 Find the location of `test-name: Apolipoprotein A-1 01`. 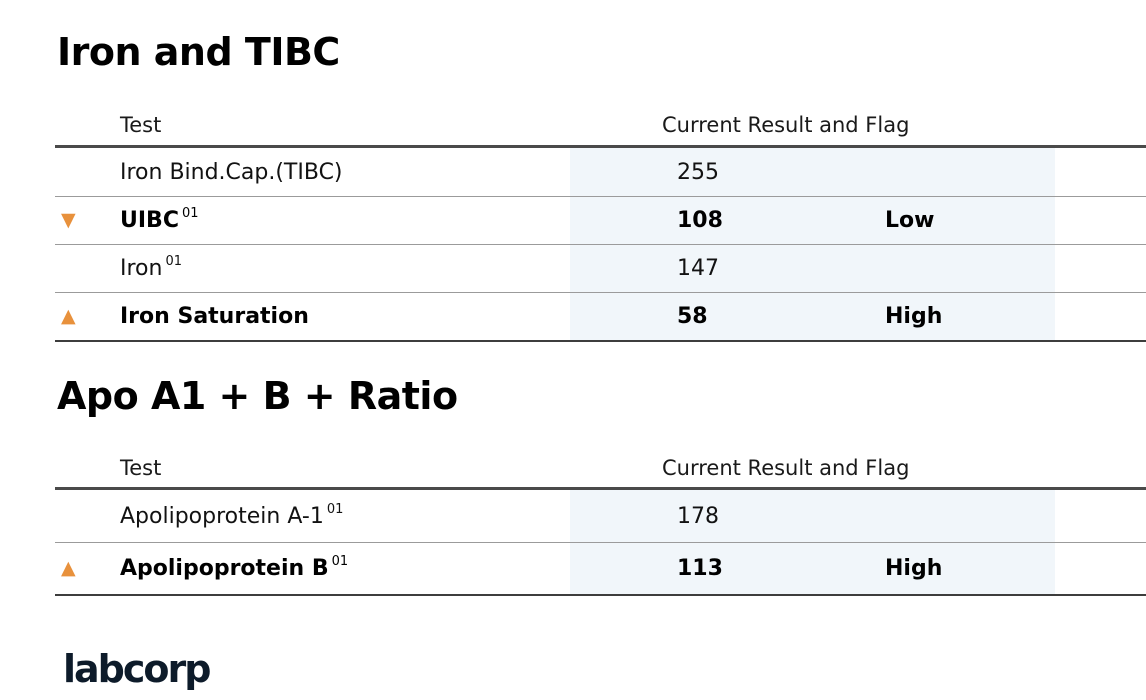

test-name: Apolipoprotein A-1 01 is located at coordinates (232, 515).